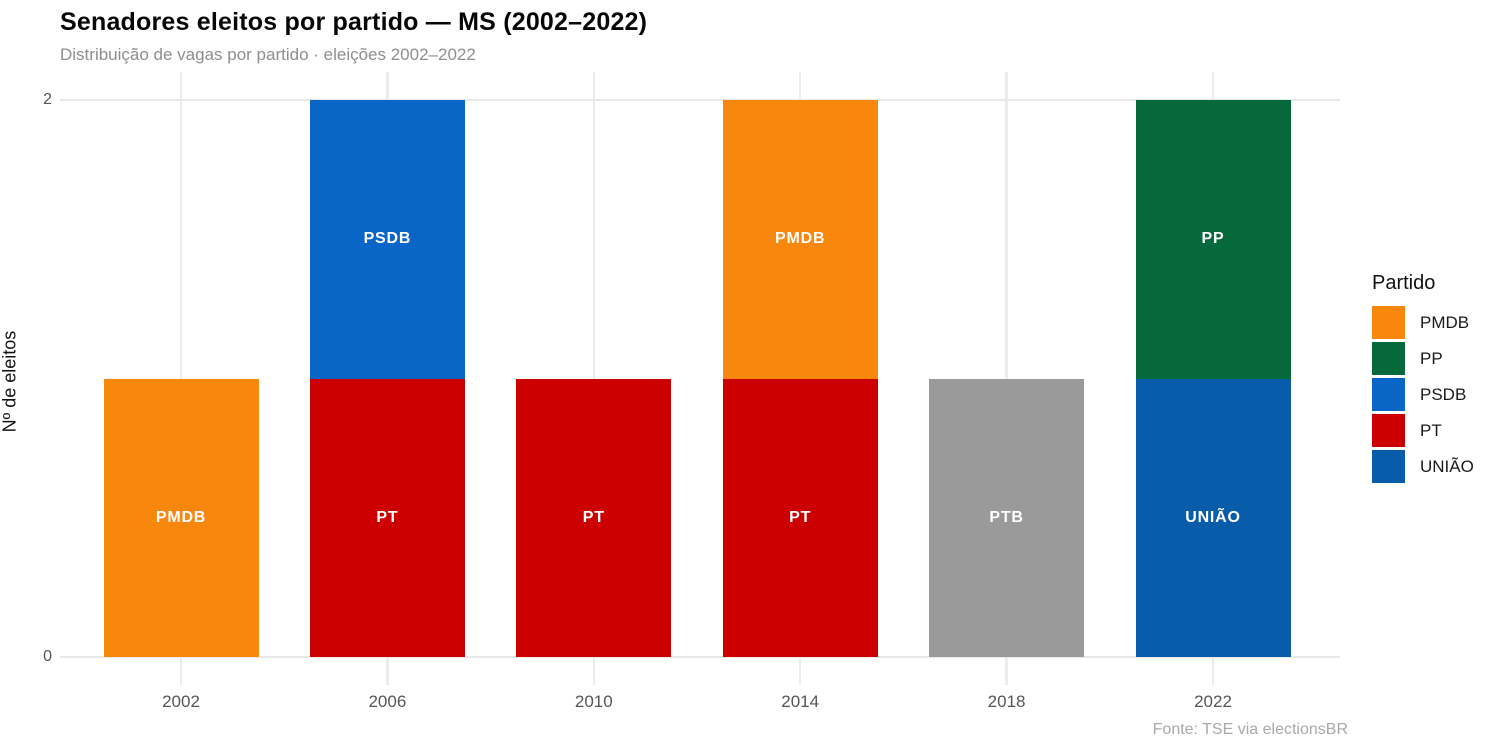  Describe the element at coordinates (1404, 283) in the screenshot. I see `legend-title: Partido` at that location.